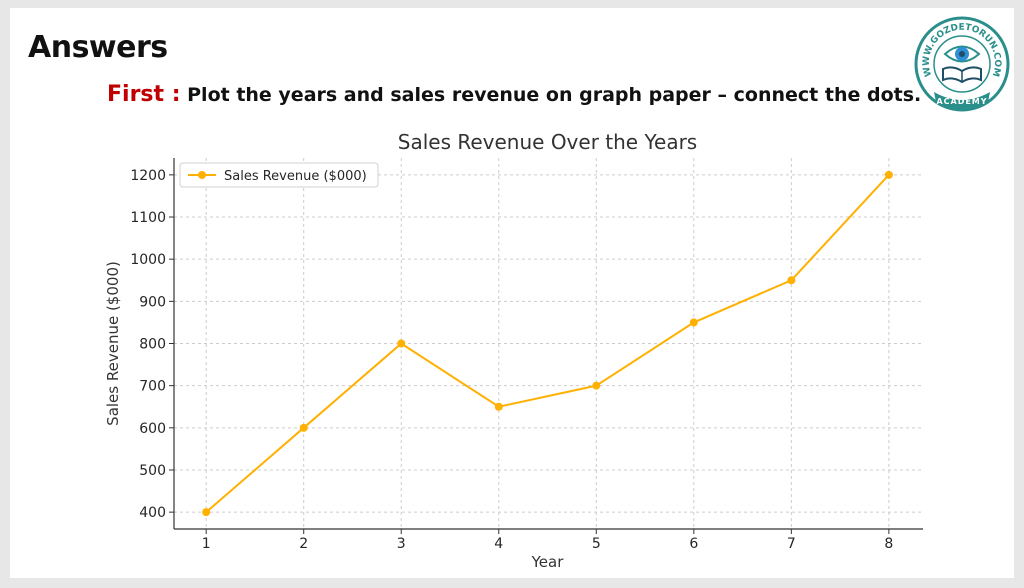 The width and height of the screenshot is (1024, 588). I want to click on x-tick-label: 7, so click(791, 544).